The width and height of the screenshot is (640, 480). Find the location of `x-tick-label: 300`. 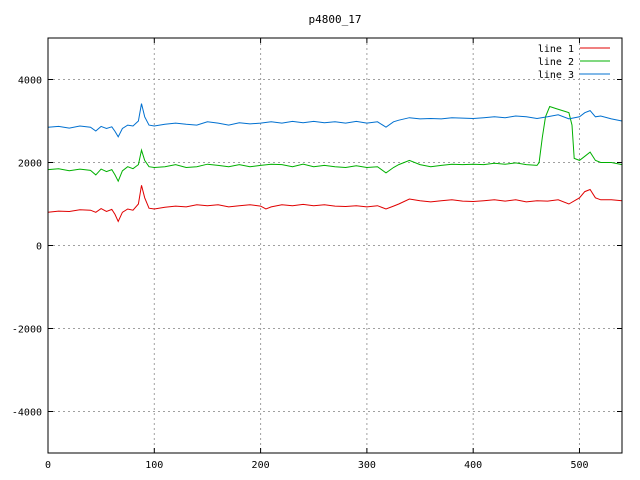

x-tick-label: 300 is located at coordinates (367, 465).